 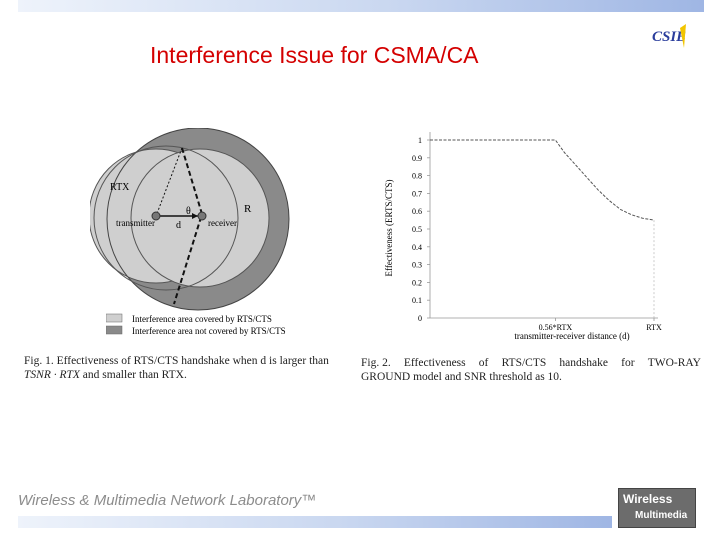 I want to click on theta-label: θ, so click(x=188, y=211).